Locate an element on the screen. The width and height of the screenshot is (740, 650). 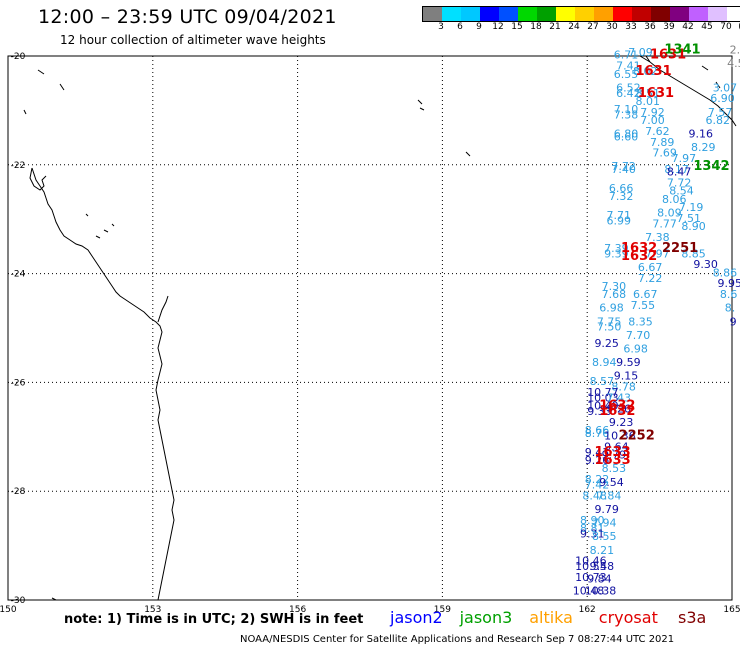
wave-height-value: 9.48 is located at coordinates (602, 566).